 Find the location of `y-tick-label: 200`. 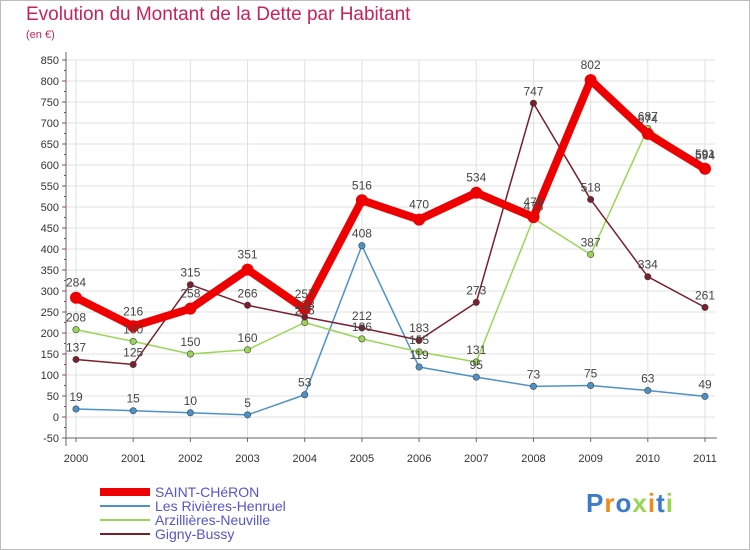

y-tick-label: 200 is located at coordinates (50, 334).